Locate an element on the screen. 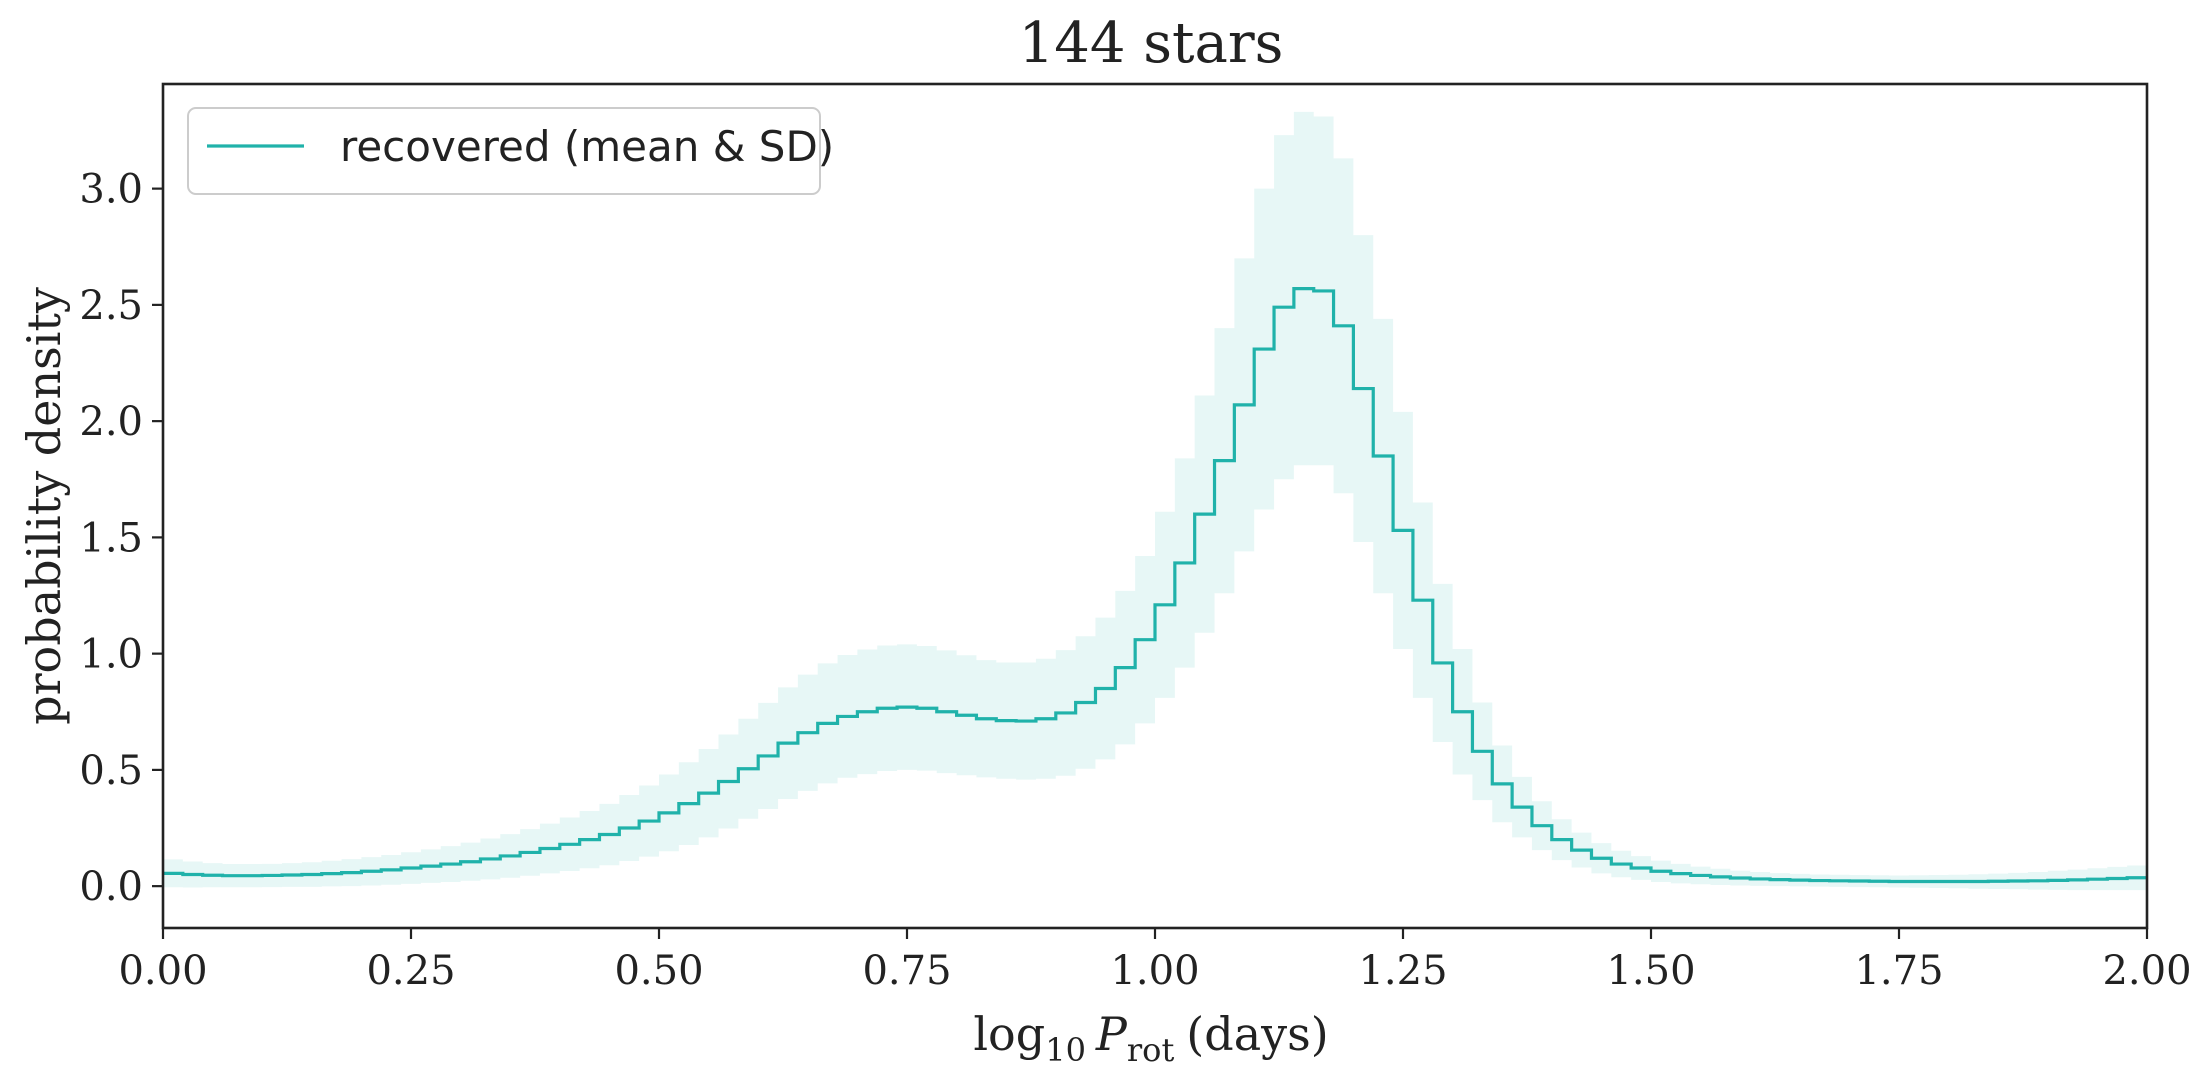 The height and width of the screenshot is (1082, 2206). x-tick-label: 0.00 is located at coordinates (162, 971).